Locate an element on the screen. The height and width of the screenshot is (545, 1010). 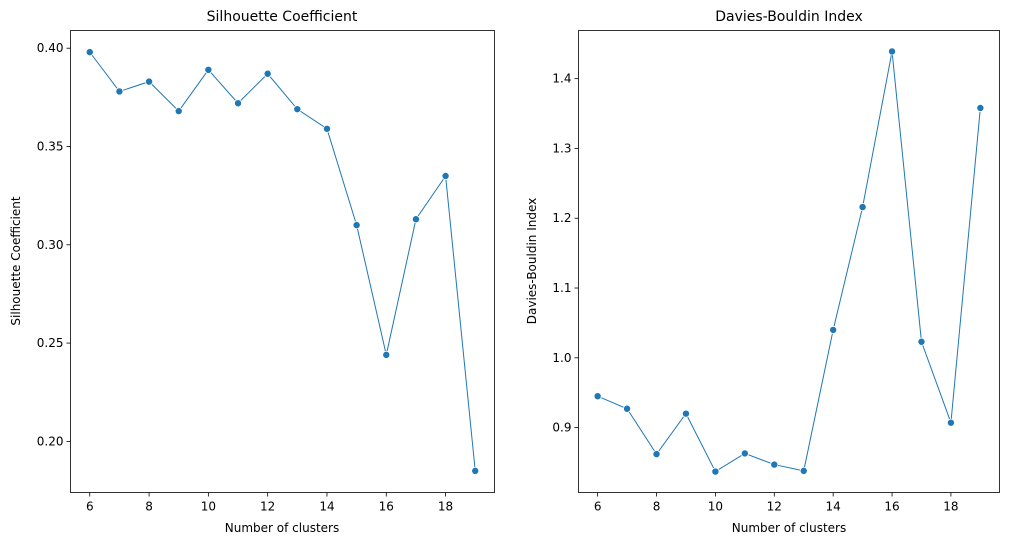
chart-title: Davies-Bouldin Index is located at coordinates (789, 17).